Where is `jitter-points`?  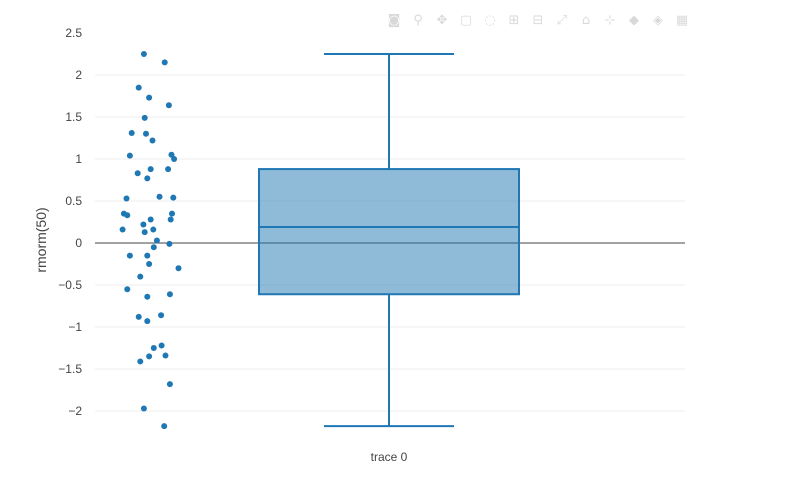
jitter-points is located at coordinates (150, 240).